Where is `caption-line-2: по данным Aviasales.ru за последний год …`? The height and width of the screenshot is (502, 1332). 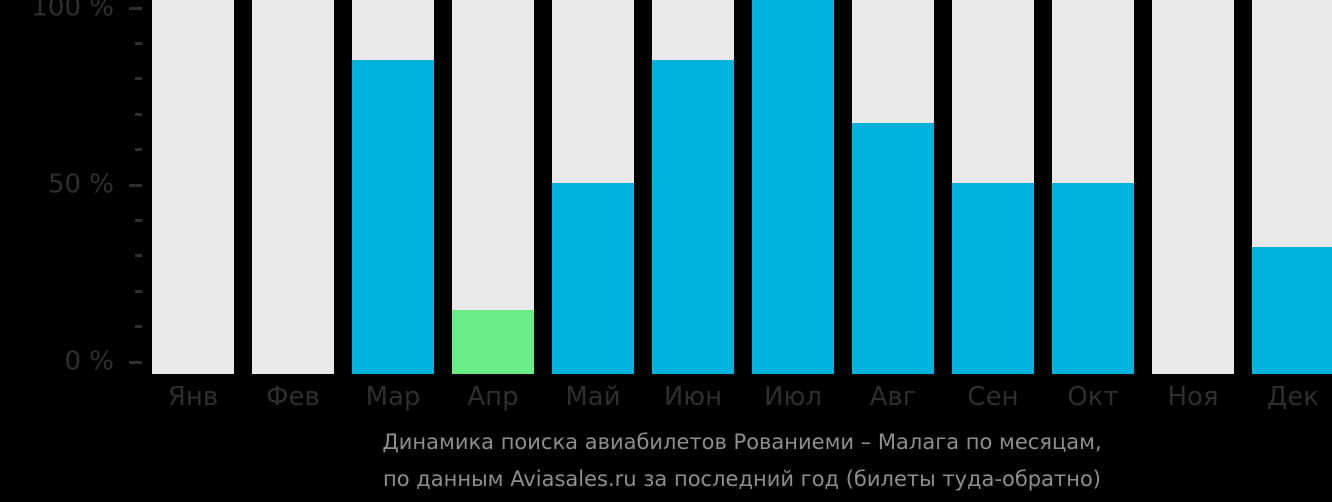 caption-line-2: по данным Aviasales.ru за последний год … is located at coordinates (742, 479).